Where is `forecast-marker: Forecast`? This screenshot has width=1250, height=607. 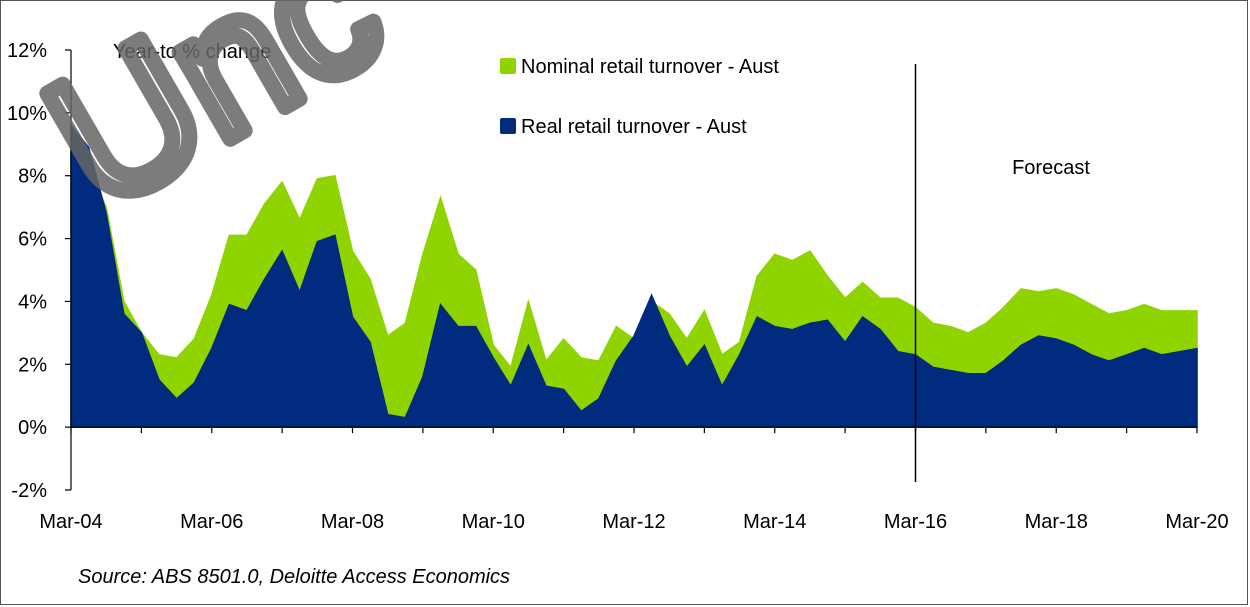
forecast-marker: Forecast is located at coordinates (1002, 273).